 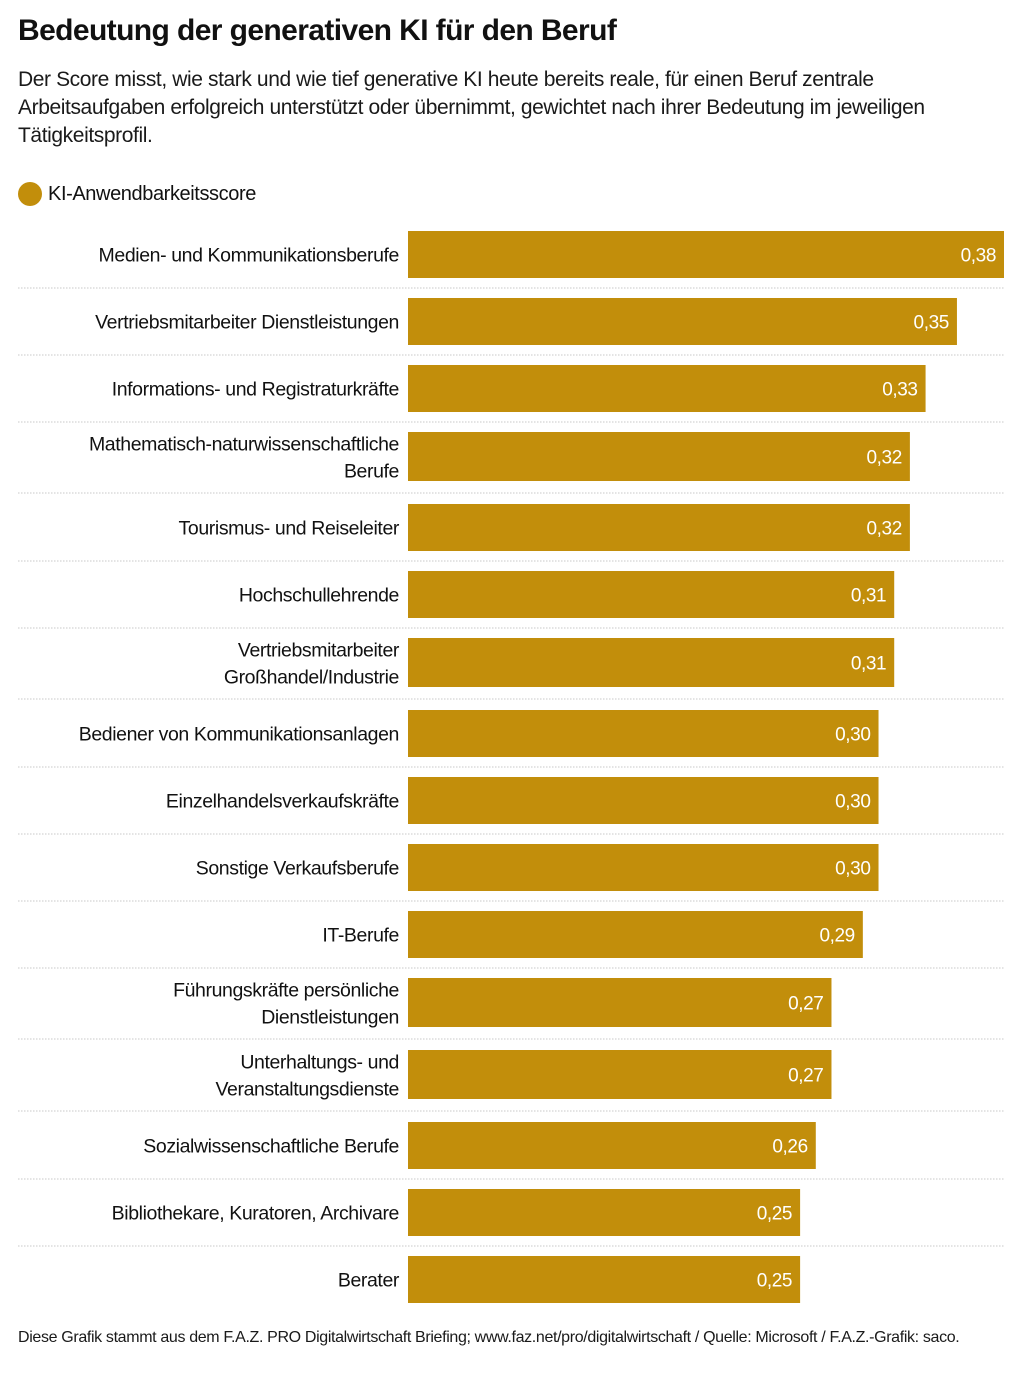 What do you see at coordinates (319, 596) in the screenshot?
I see `category-label: Hochschullehrende` at bounding box center [319, 596].